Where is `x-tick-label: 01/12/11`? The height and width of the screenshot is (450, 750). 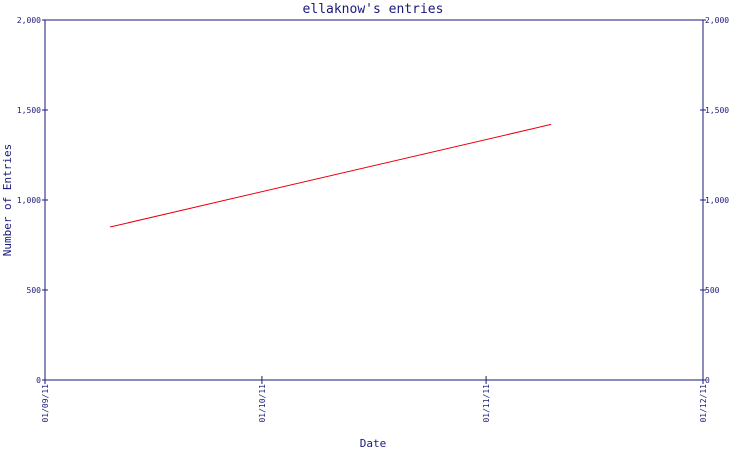 x-tick-label: 01/12/11 is located at coordinates (703, 403).